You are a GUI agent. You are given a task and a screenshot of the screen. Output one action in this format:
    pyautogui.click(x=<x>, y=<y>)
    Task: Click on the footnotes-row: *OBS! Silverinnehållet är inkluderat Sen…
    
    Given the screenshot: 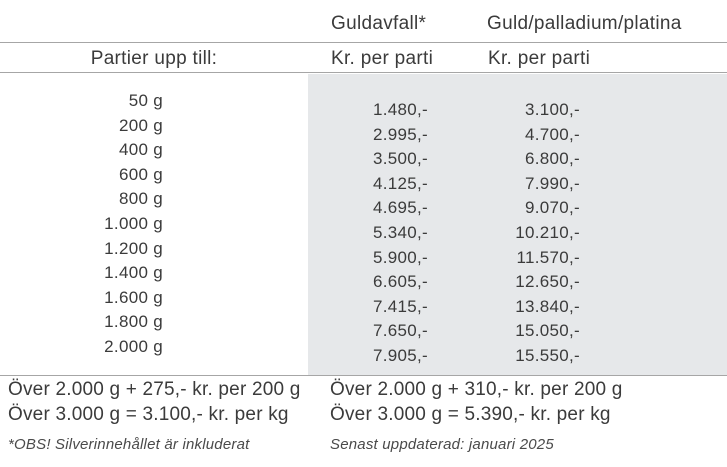 What is the action you would take?
    pyautogui.click(x=363, y=448)
    